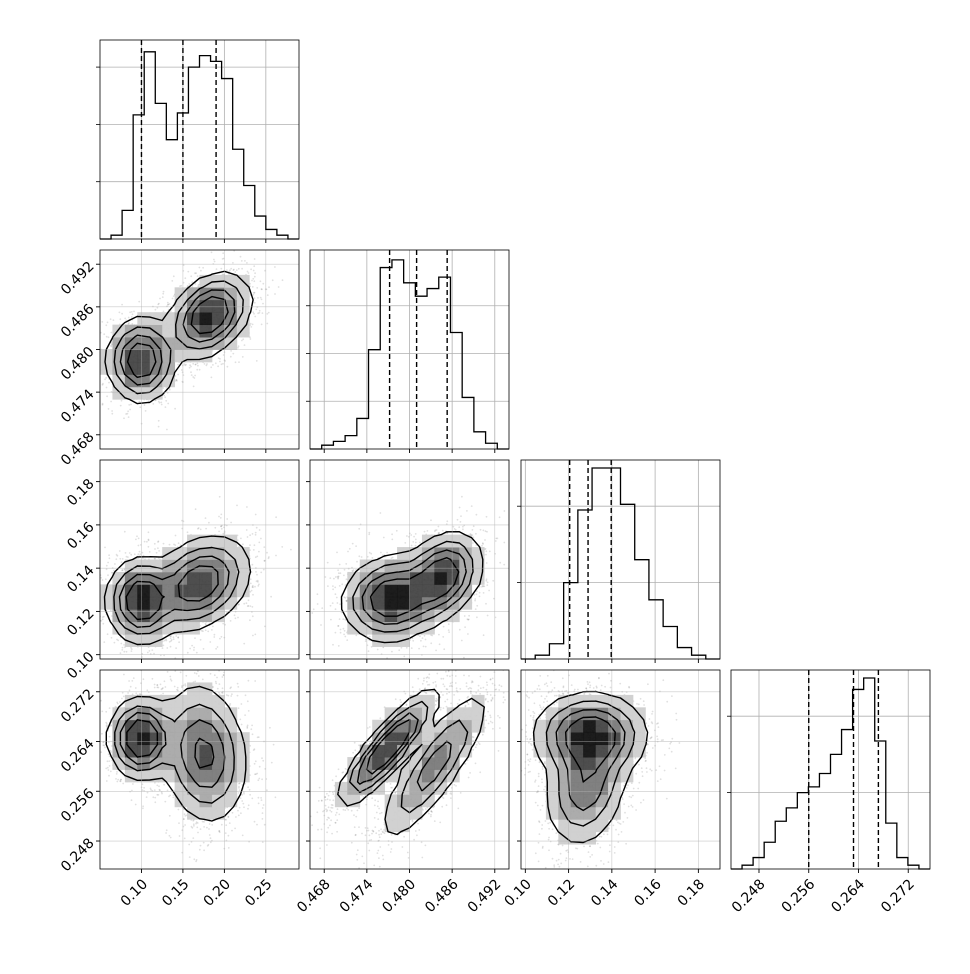 The width and height of the screenshot is (970, 974). I want to click on xtick-label-col2-4: 0.18, so click(691, 892).